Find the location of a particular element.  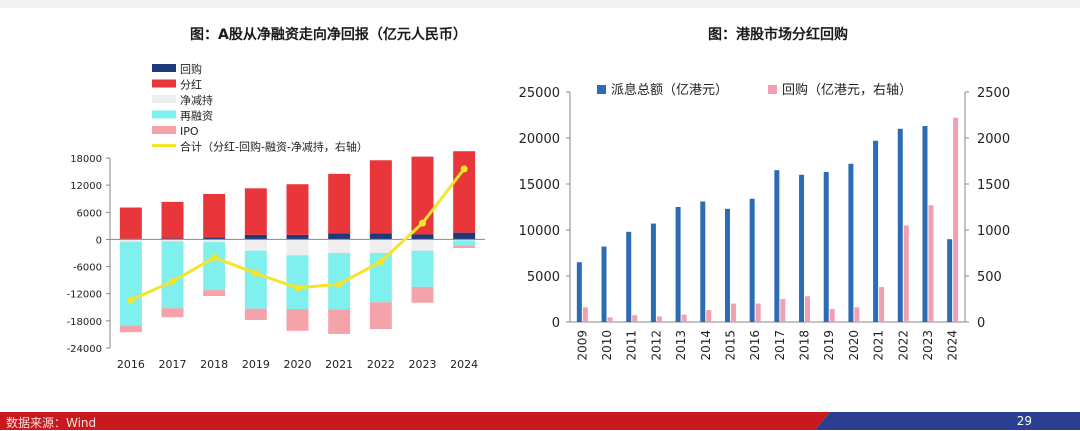

y2-tick-label: 2500 is located at coordinates (993, 93).